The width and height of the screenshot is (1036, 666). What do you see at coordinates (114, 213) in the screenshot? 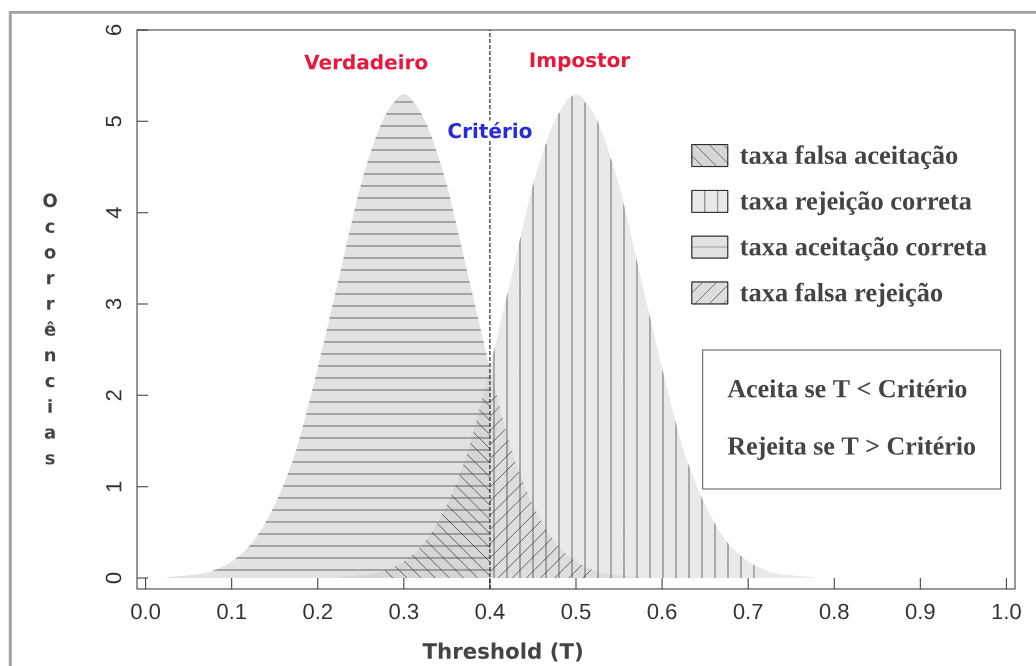
I see `y-tick-label: 4` at bounding box center [114, 213].